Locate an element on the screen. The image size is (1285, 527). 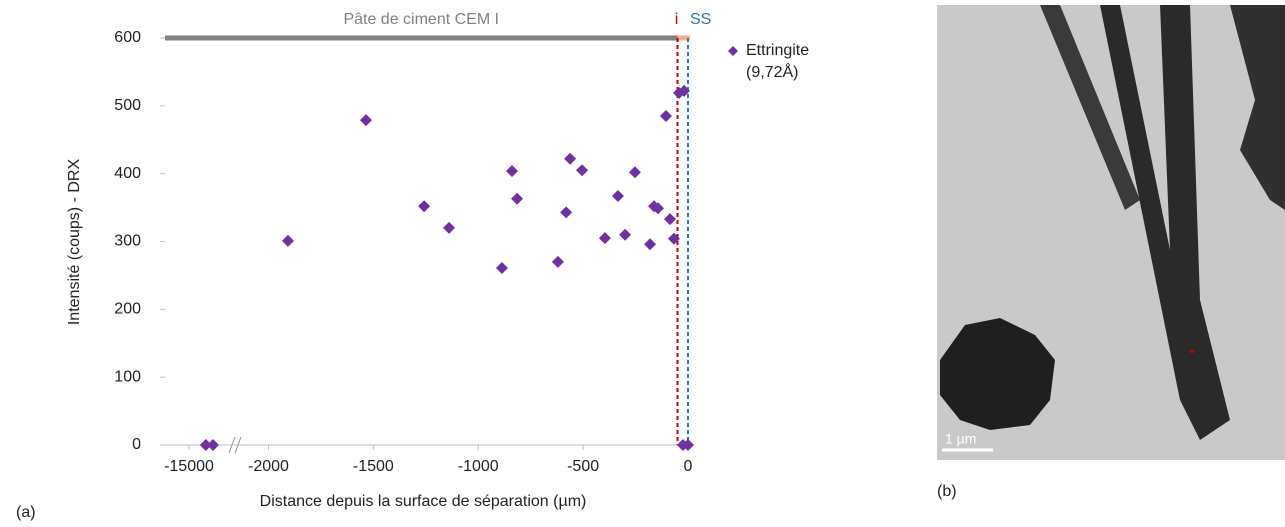
legend-marker is located at coordinates (733, 51).